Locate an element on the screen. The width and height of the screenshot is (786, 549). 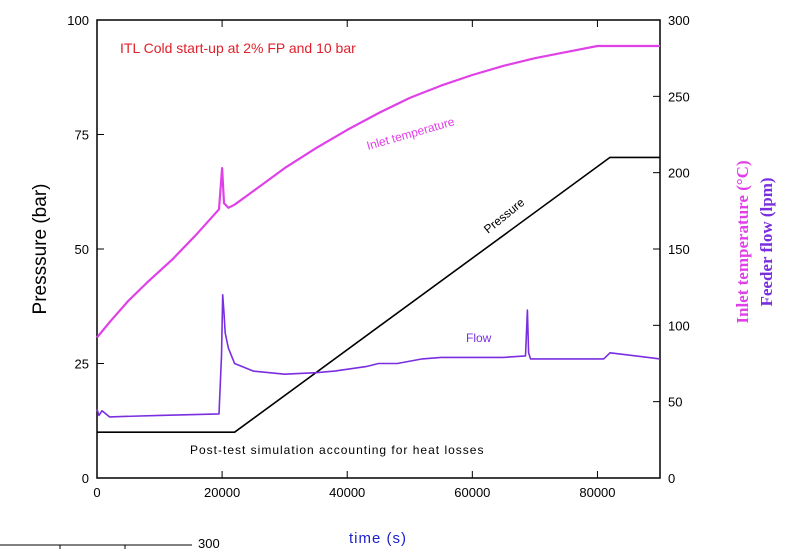
y-axis-label: Presssure (bar) is located at coordinates (40, 249).